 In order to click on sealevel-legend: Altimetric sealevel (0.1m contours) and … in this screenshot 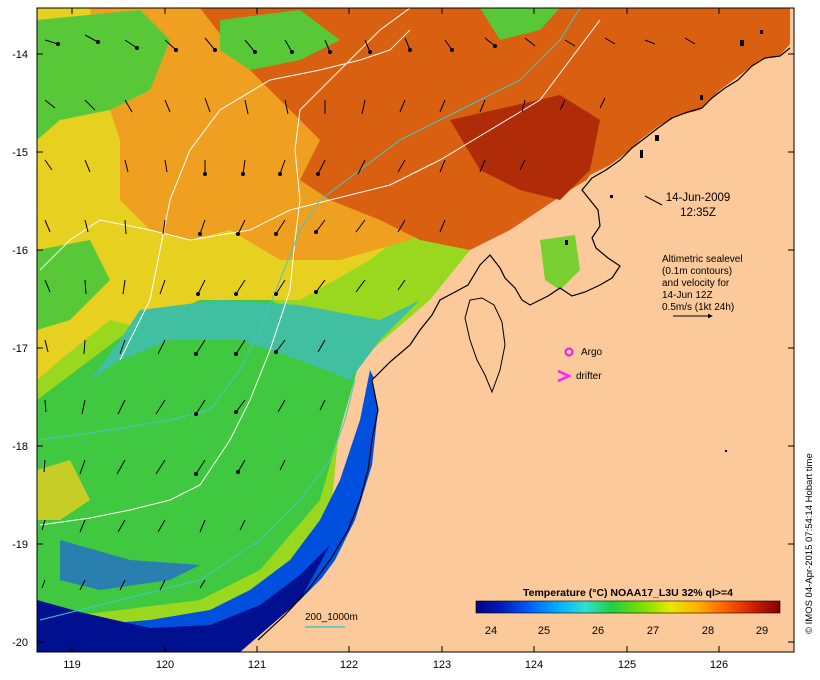, I will do `click(702, 286)`.